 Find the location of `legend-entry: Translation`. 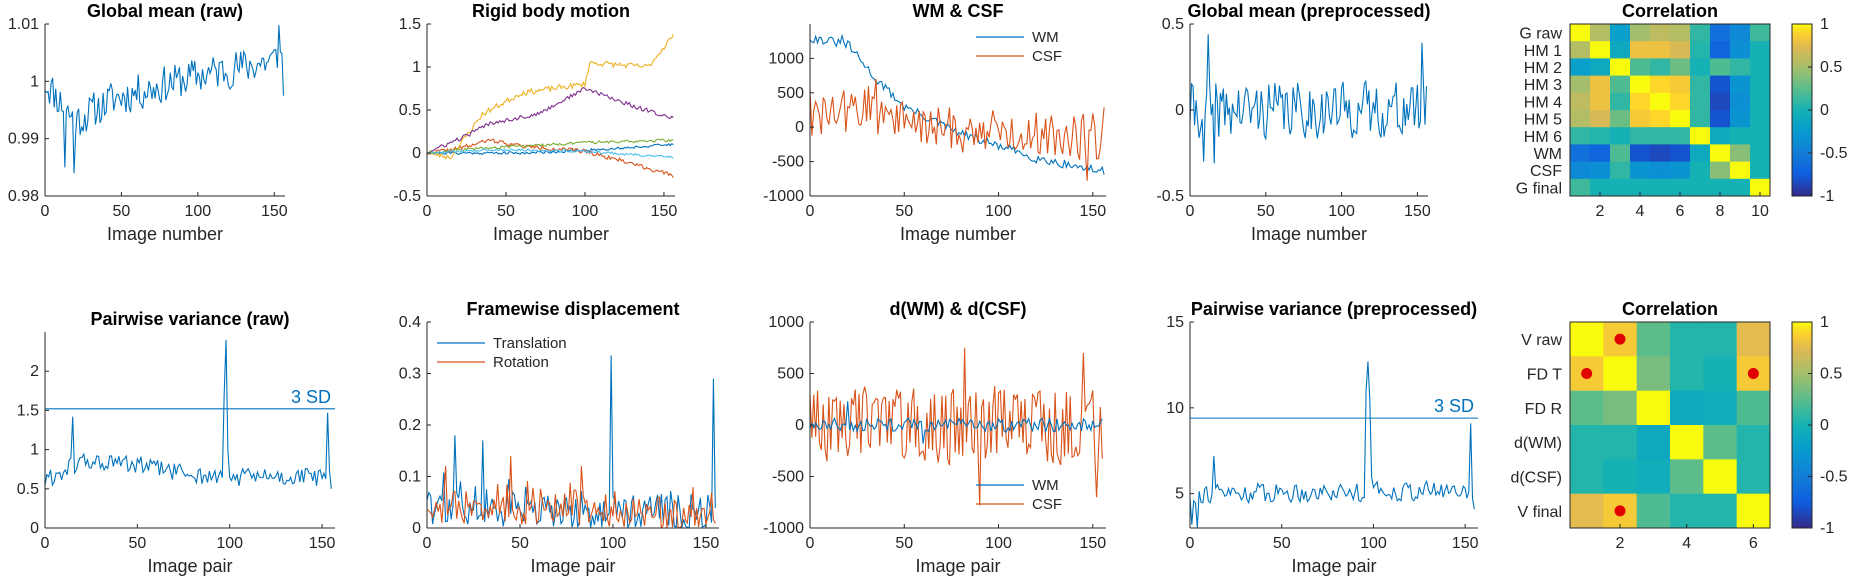

legend-entry: Translation is located at coordinates (530, 343).